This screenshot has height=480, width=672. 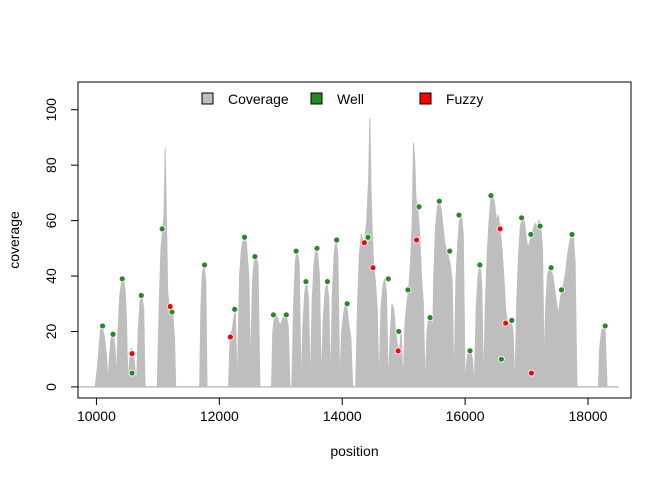 What do you see at coordinates (219, 416) in the screenshot?
I see `x-tick-label: 12000` at bounding box center [219, 416].